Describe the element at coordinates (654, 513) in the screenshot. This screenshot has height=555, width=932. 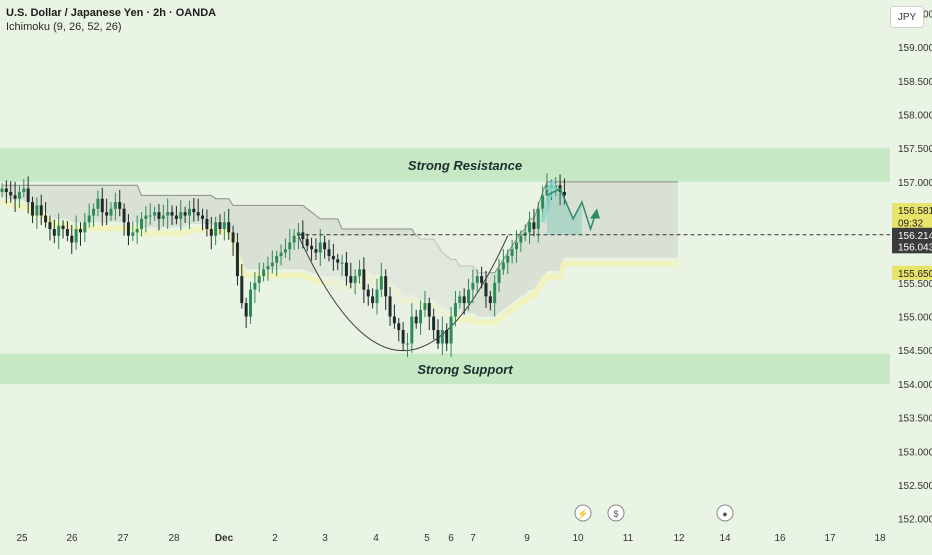
I see `event-icons: ⚡ $ ●` at that location.